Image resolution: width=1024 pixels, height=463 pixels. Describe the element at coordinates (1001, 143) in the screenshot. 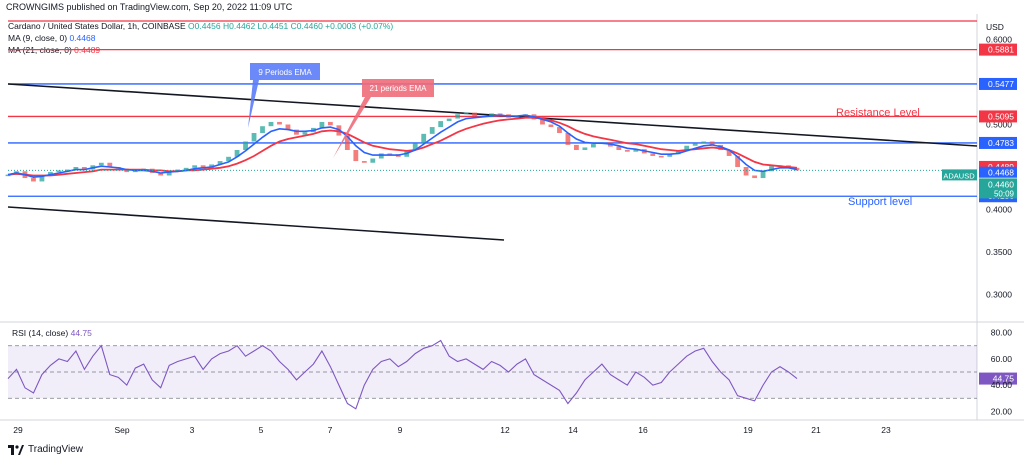

I see `level-badge-text: 0.4783` at that location.